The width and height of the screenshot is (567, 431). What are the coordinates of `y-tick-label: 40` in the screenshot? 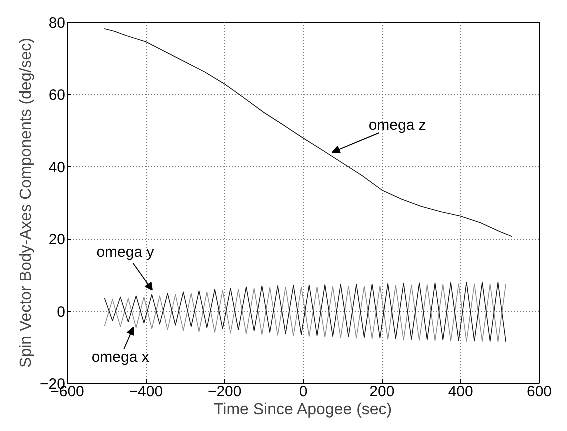 It's located at (57, 167).